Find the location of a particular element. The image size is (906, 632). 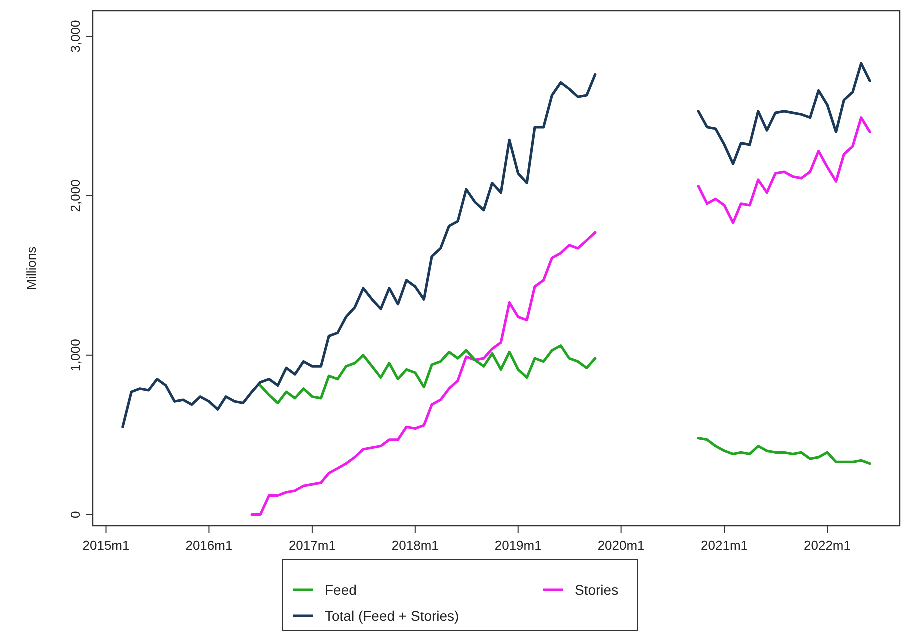

x-tick-label: 2020m1 is located at coordinates (621, 545).